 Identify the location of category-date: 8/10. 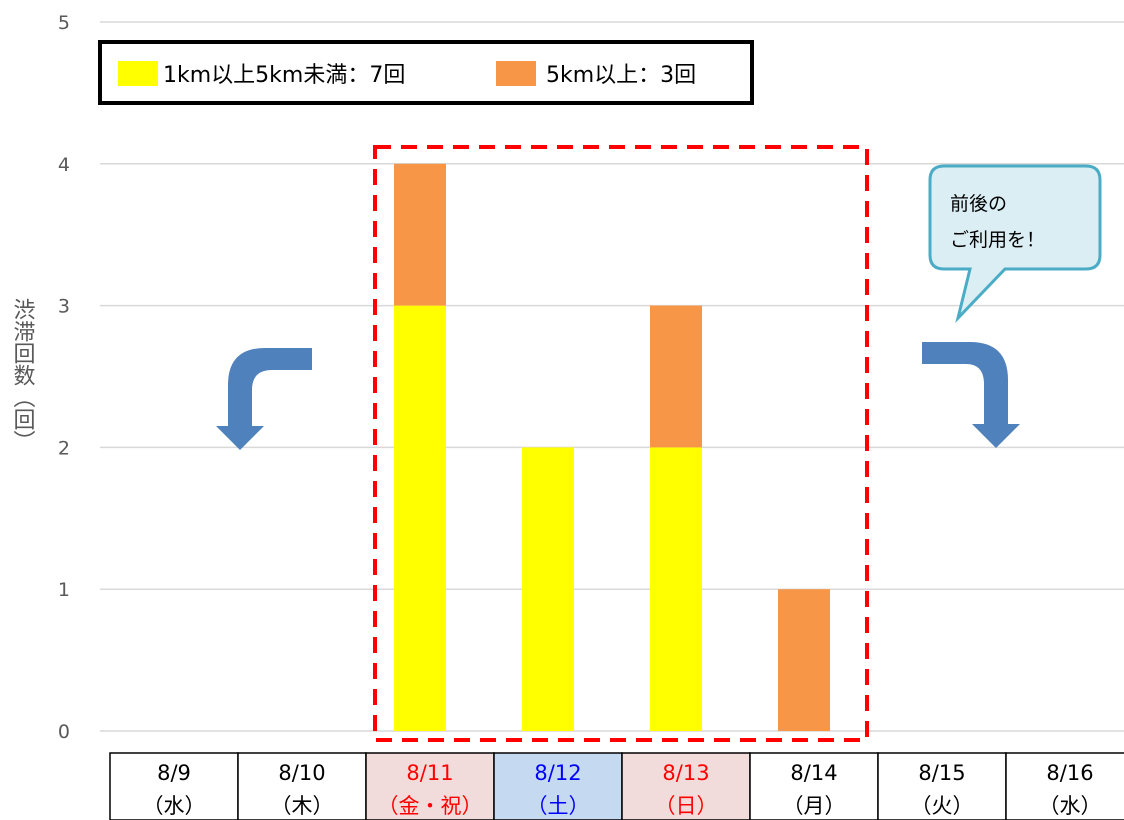
(301, 773).